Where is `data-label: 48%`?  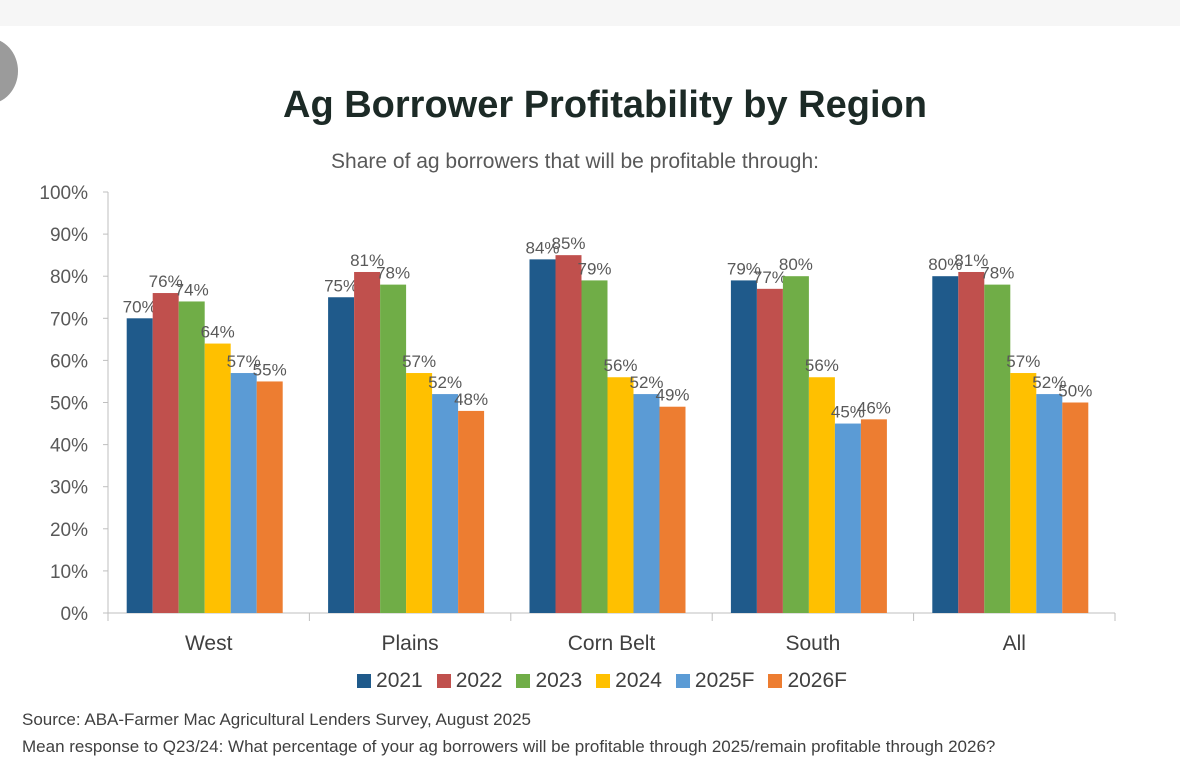
data-label: 48% is located at coordinates (471, 399).